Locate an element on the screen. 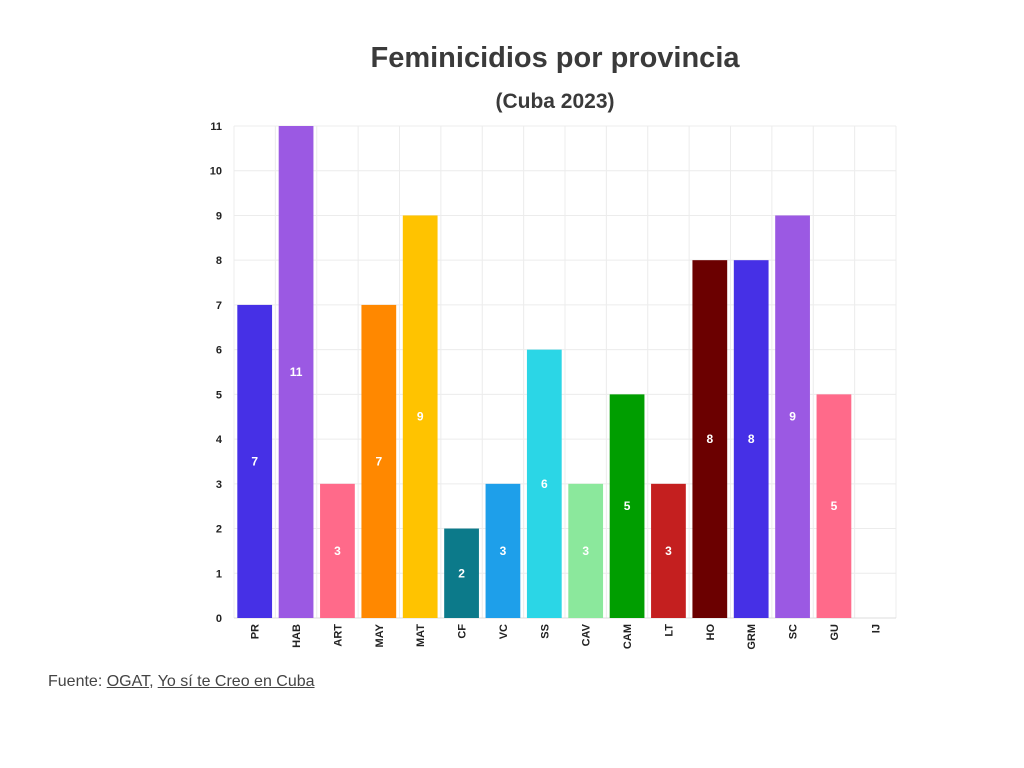 The height and width of the screenshot is (768, 1024). x-tick-label-vc: VC is located at coordinates (504, 631).